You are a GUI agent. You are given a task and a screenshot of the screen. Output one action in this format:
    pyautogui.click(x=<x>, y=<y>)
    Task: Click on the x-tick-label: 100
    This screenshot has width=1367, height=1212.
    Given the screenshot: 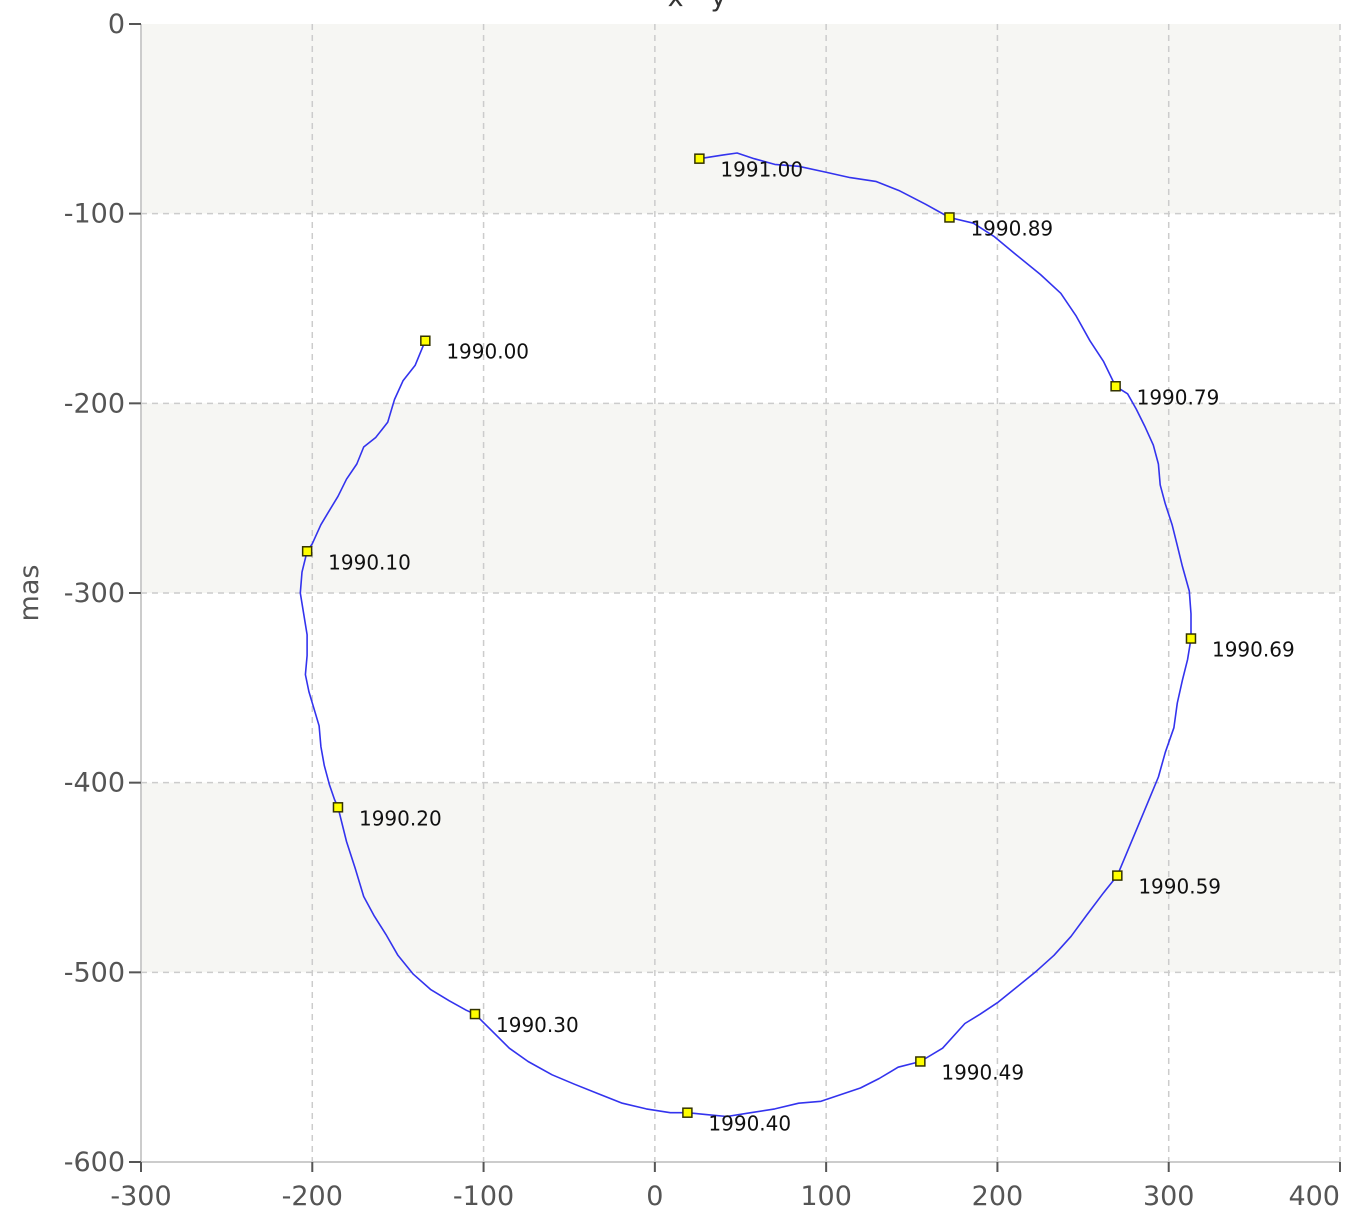 What is the action you would take?
    pyautogui.click(x=826, y=1196)
    